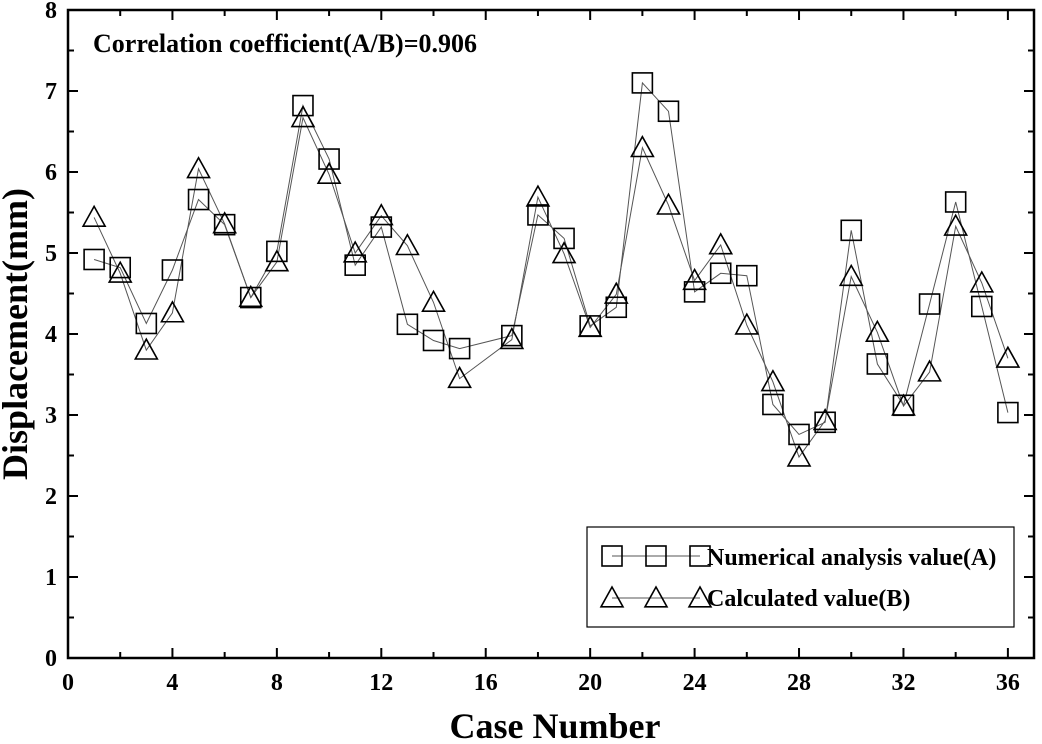  Describe the element at coordinates (51, 12) in the screenshot. I see `y-tick-label: 8` at that location.